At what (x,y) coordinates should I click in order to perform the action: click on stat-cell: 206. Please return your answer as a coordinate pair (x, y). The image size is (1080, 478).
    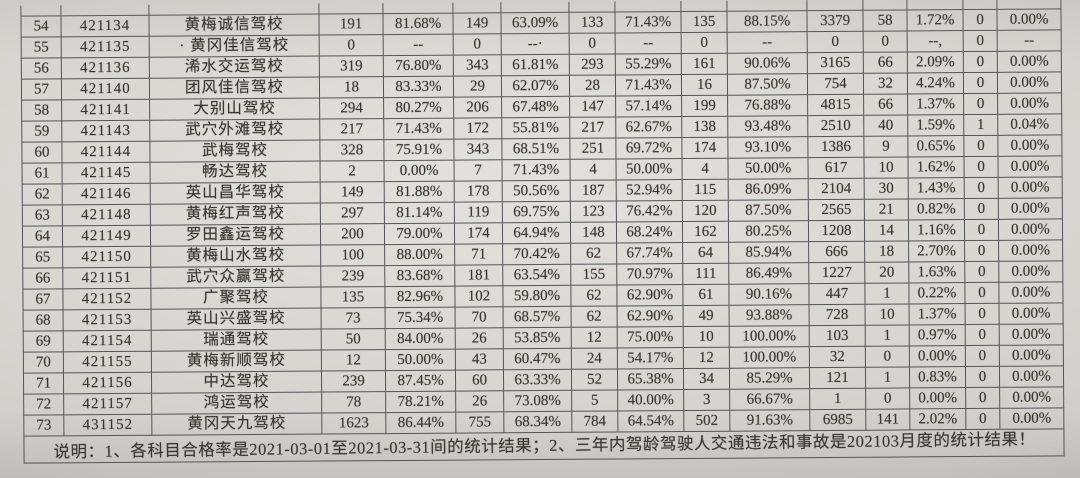
    Looking at the image, I should click on (477, 107).